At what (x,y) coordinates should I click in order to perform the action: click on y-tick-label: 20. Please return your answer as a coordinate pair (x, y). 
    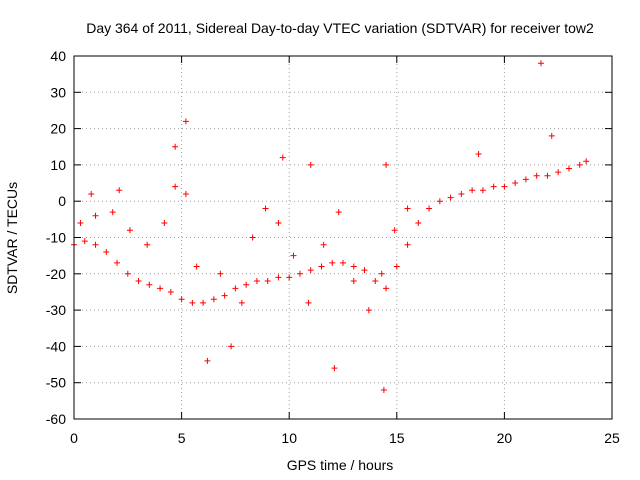
    Looking at the image, I should click on (58, 129).